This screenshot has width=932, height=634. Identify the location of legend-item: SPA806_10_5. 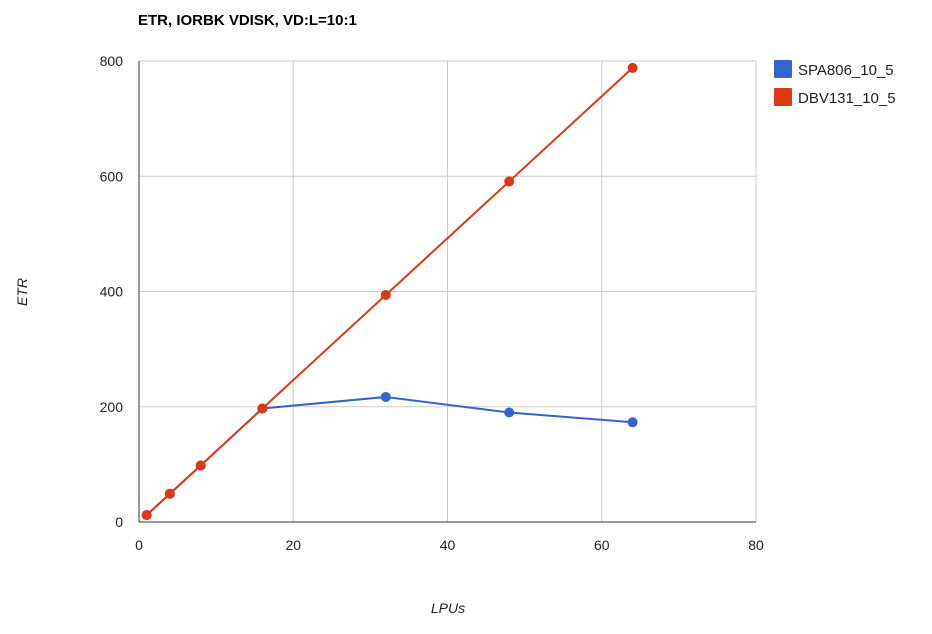
(834, 69).